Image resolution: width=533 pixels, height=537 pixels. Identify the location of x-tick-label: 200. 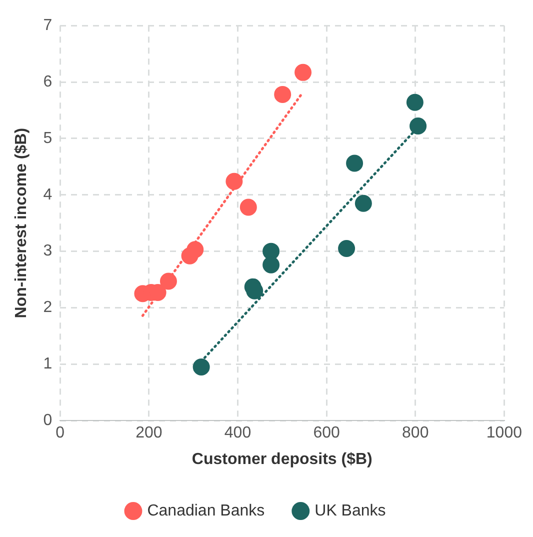
(149, 433).